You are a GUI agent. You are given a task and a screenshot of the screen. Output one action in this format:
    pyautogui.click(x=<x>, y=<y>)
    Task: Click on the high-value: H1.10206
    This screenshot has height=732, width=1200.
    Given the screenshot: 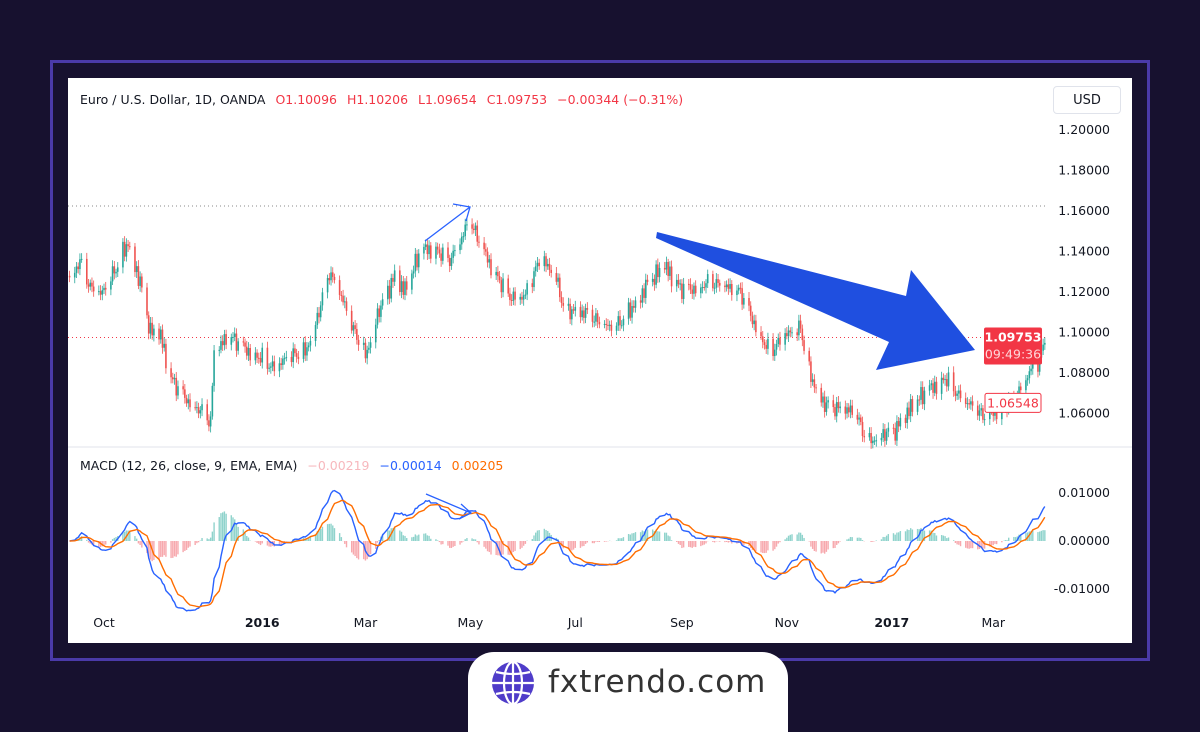 What is the action you would take?
    pyautogui.click(x=377, y=99)
    